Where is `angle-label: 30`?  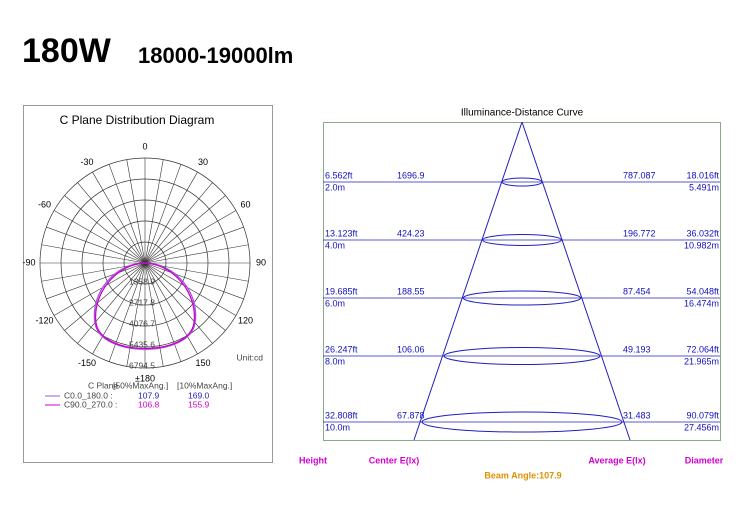
angle-label: 30 is located at coordinates (203, 162).